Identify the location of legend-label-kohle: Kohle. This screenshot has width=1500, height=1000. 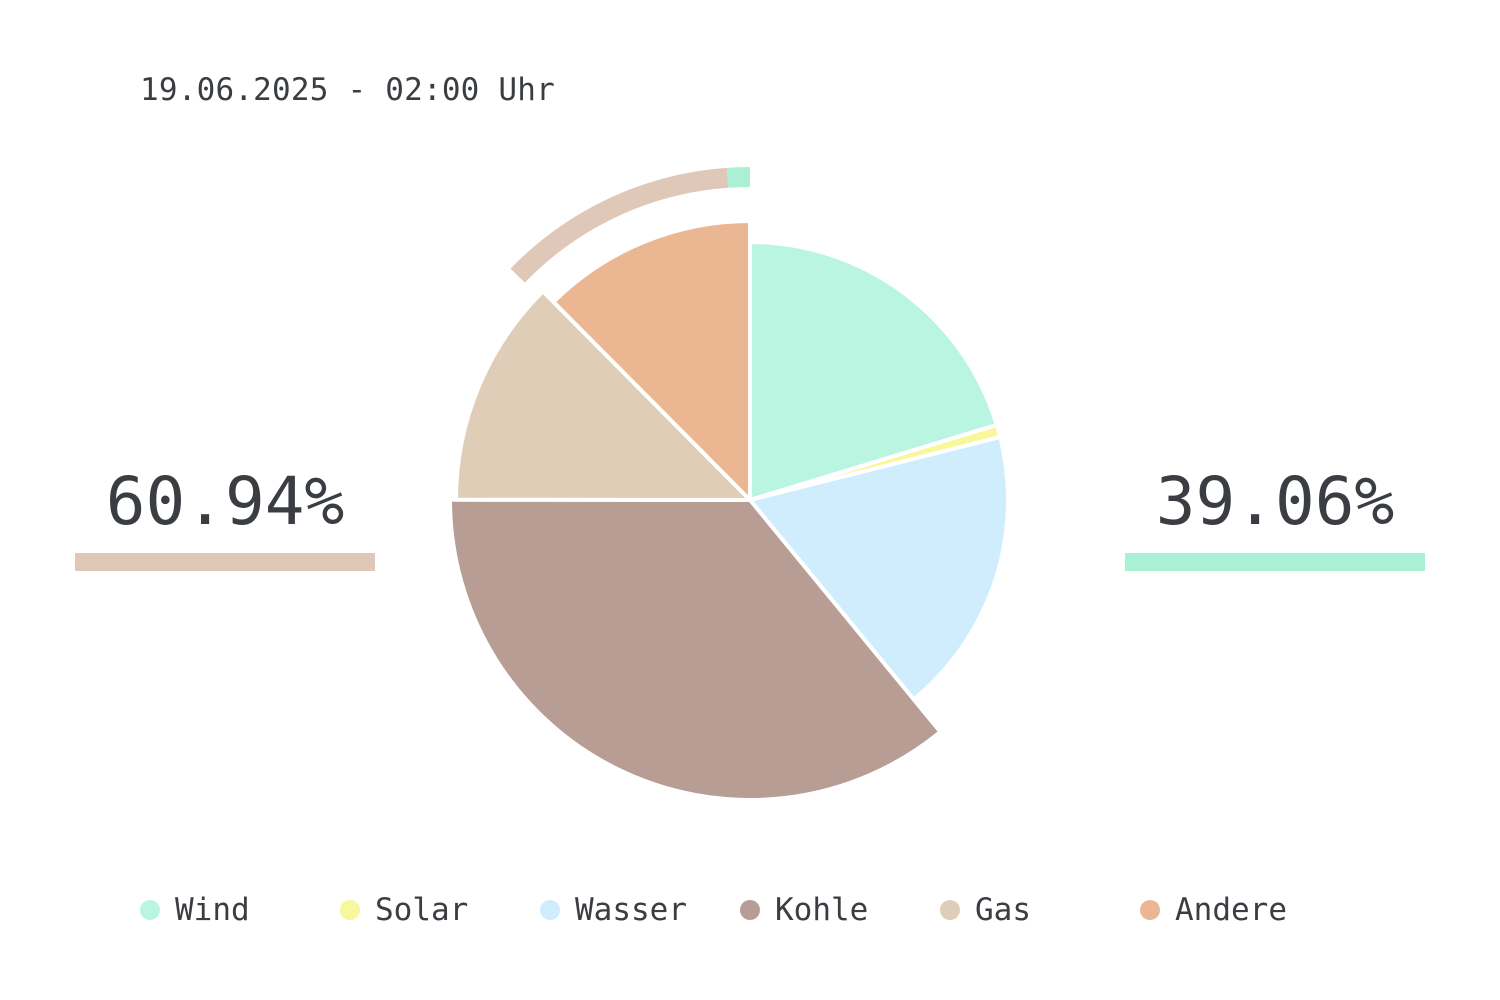
(822, 910).